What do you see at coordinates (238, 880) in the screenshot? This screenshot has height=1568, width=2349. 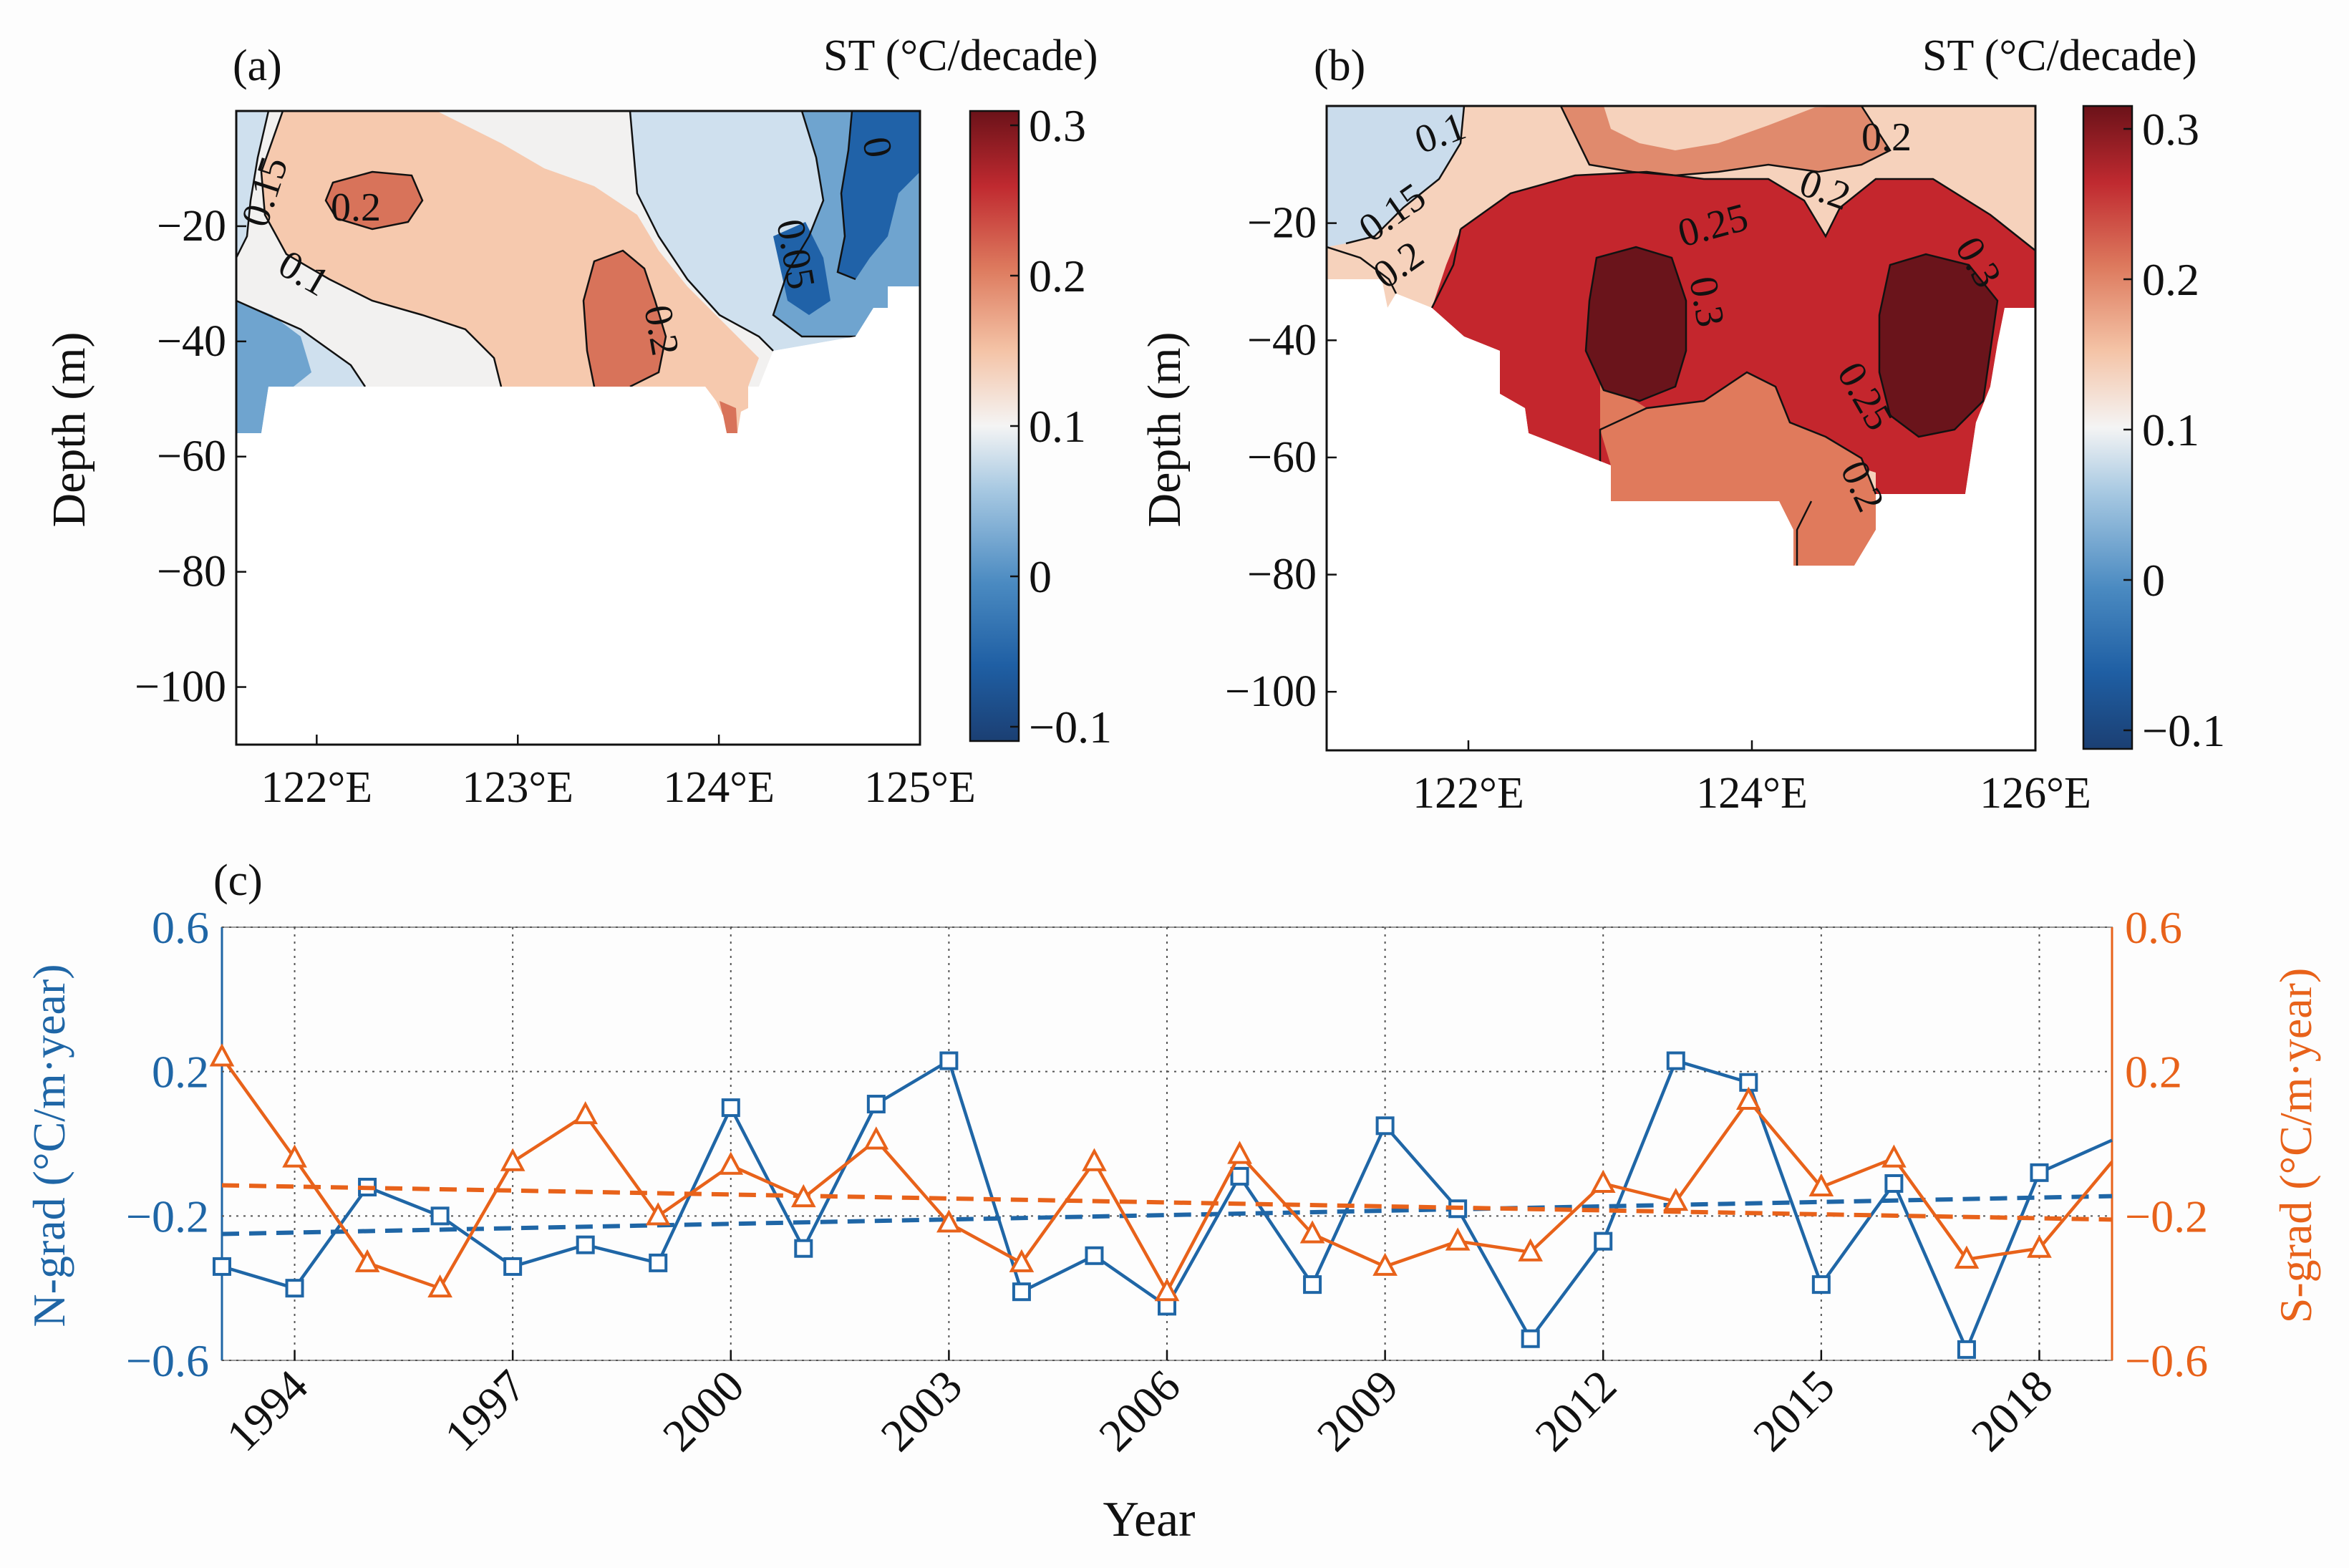 I see `panel-c-label: (c)` at bounding box center [238, 880].